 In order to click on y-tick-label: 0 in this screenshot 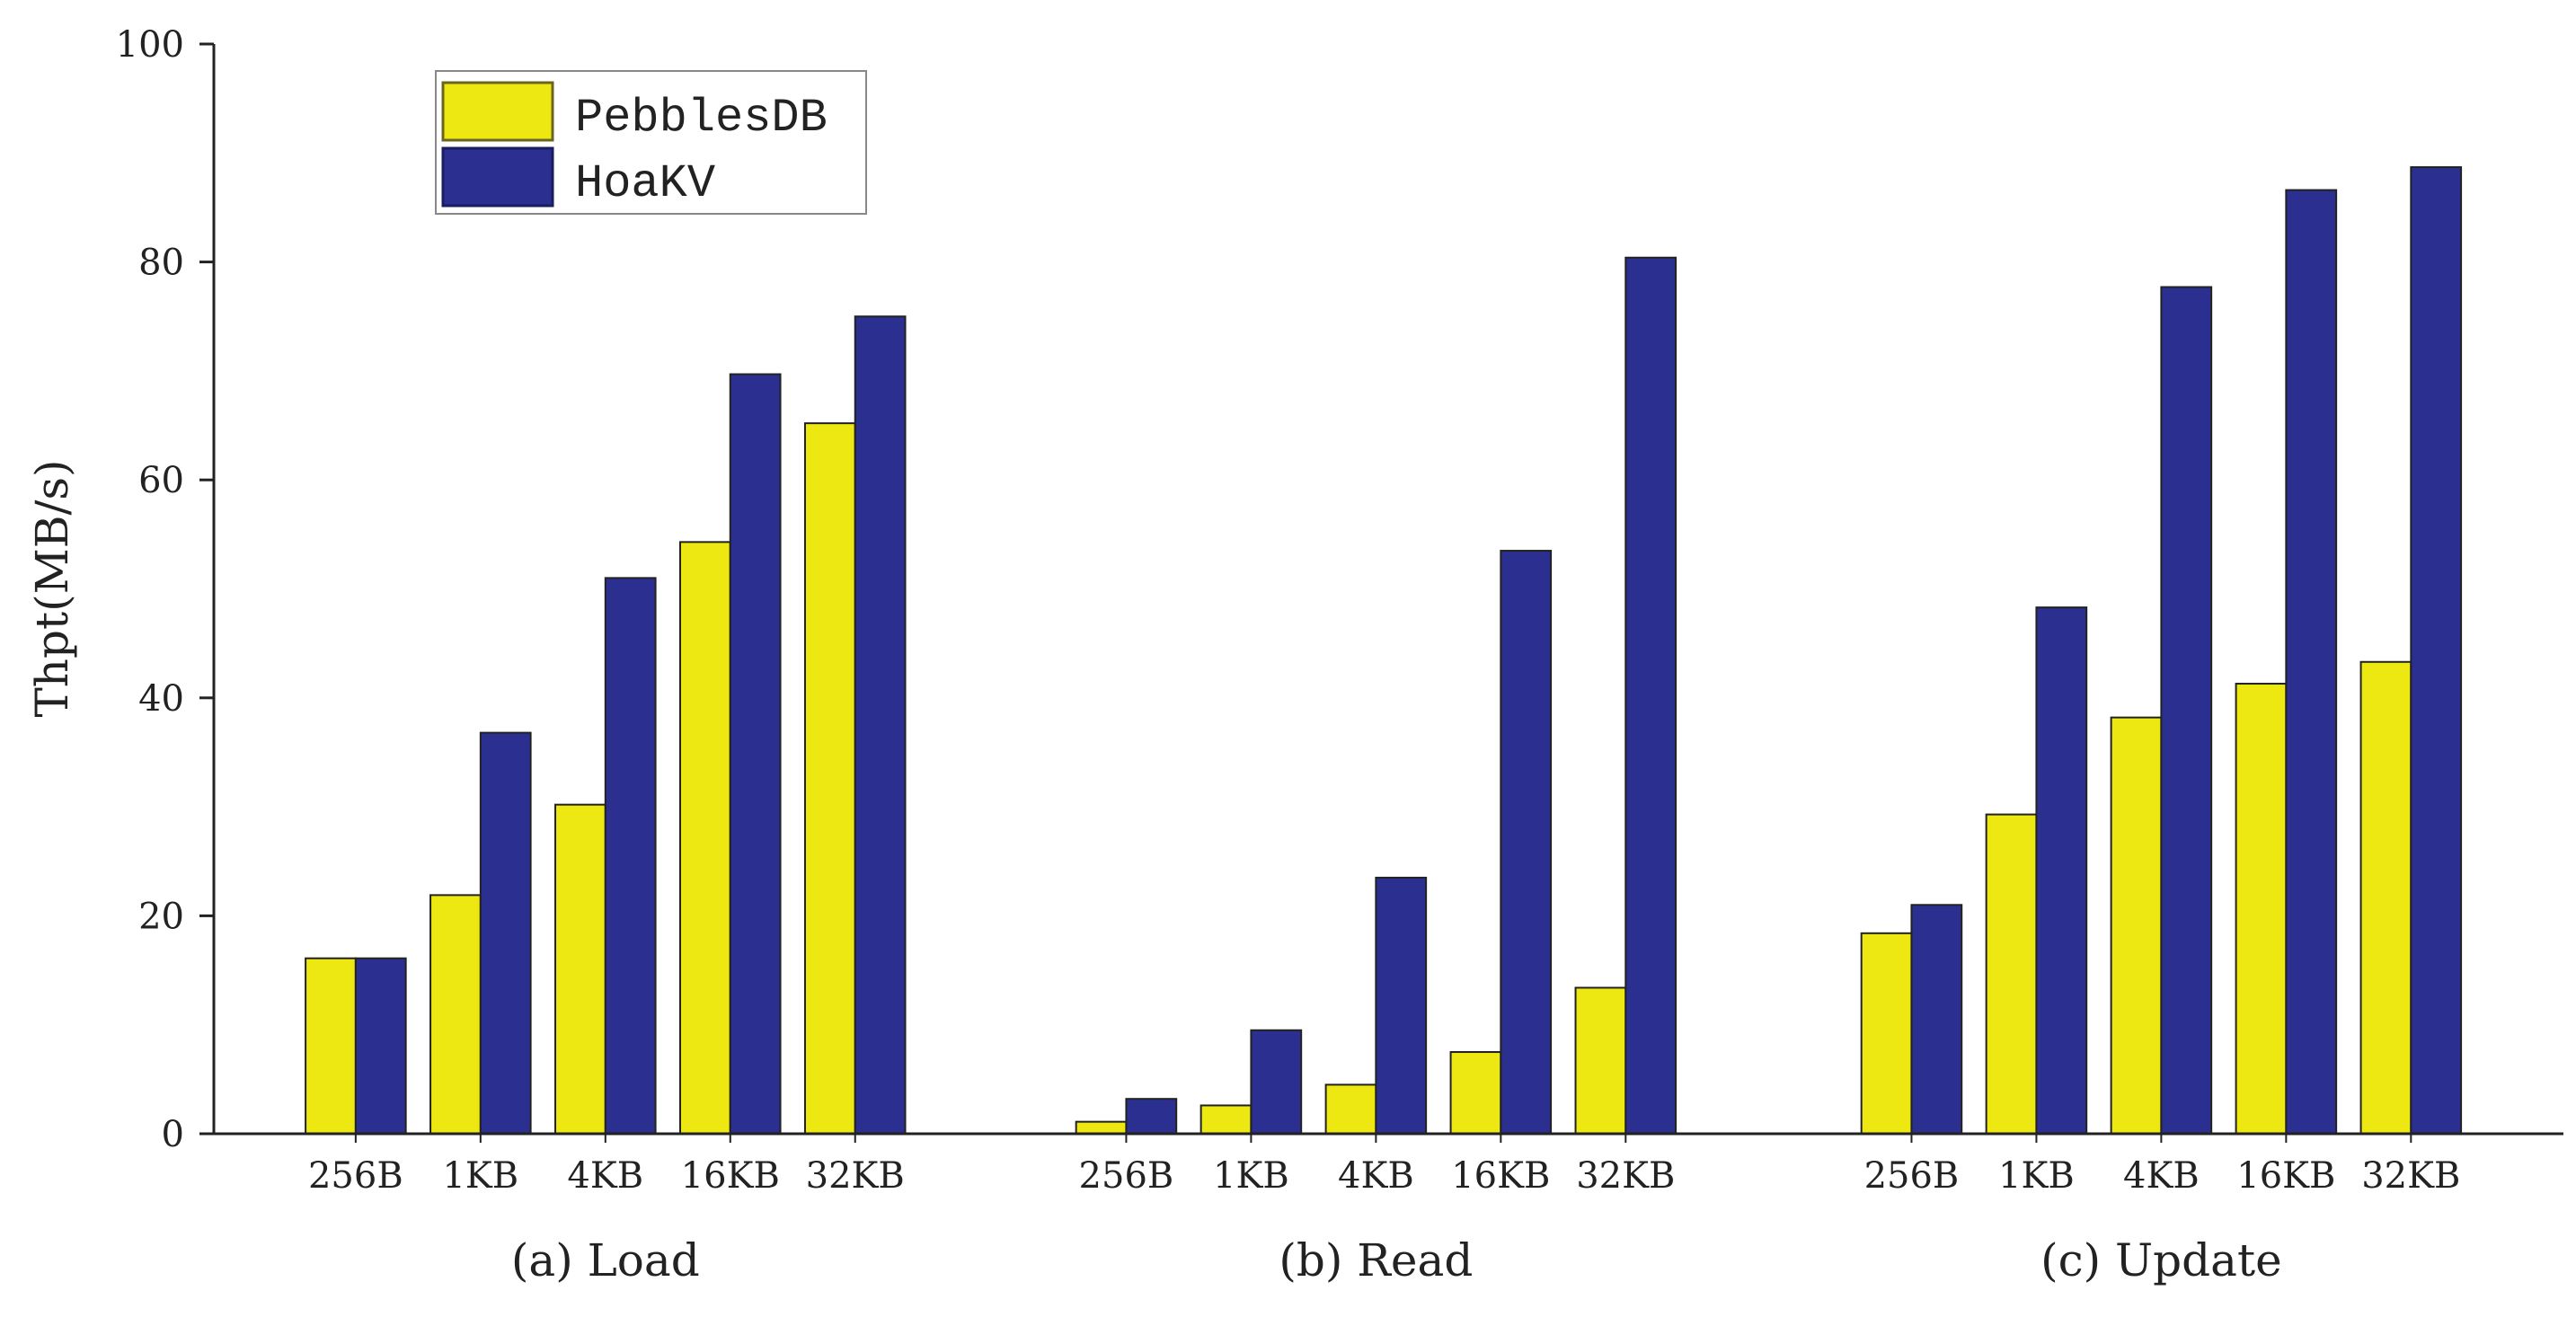, I will do `click(173, 1134)`.